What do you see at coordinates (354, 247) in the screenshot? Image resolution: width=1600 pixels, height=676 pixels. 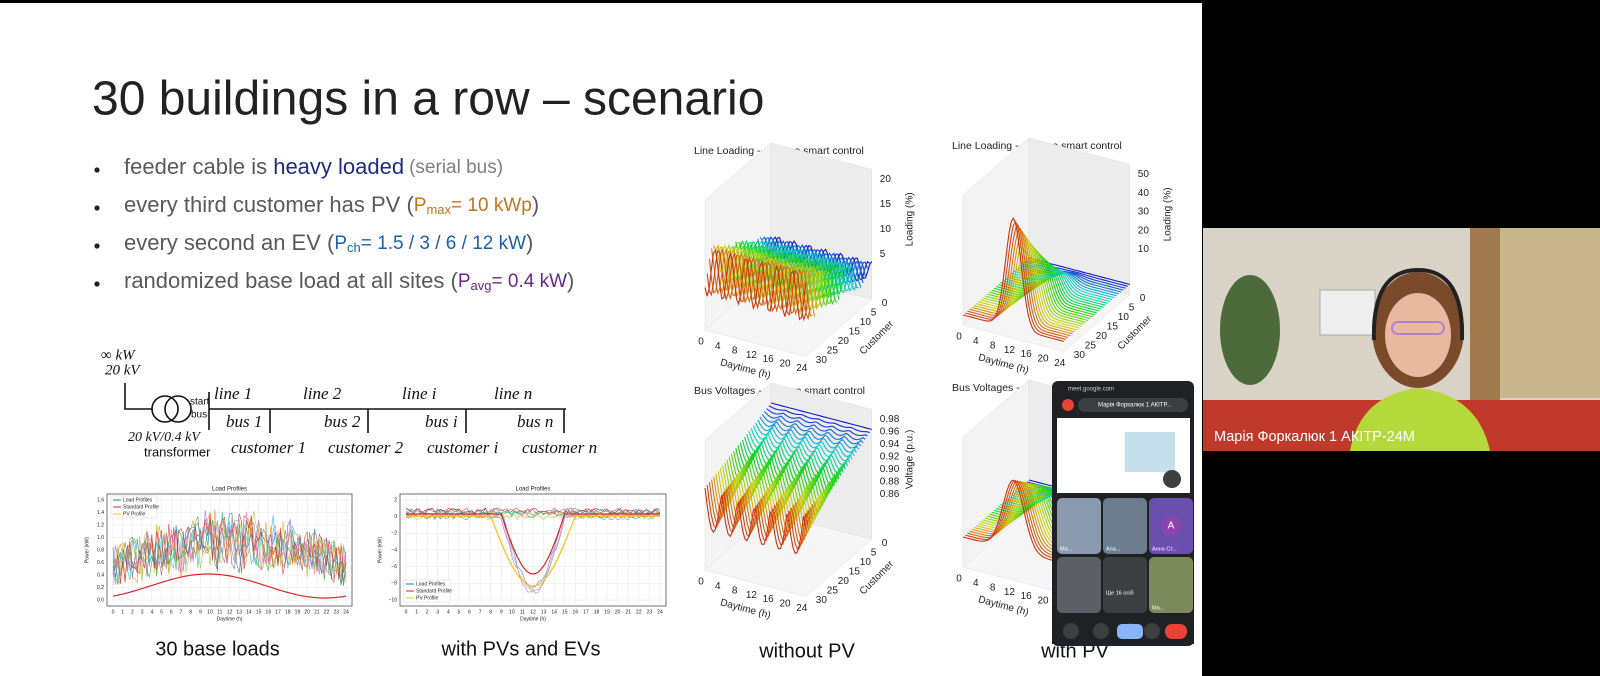 I see `bullet-subscript: ch` at bounding box center [354, 247].